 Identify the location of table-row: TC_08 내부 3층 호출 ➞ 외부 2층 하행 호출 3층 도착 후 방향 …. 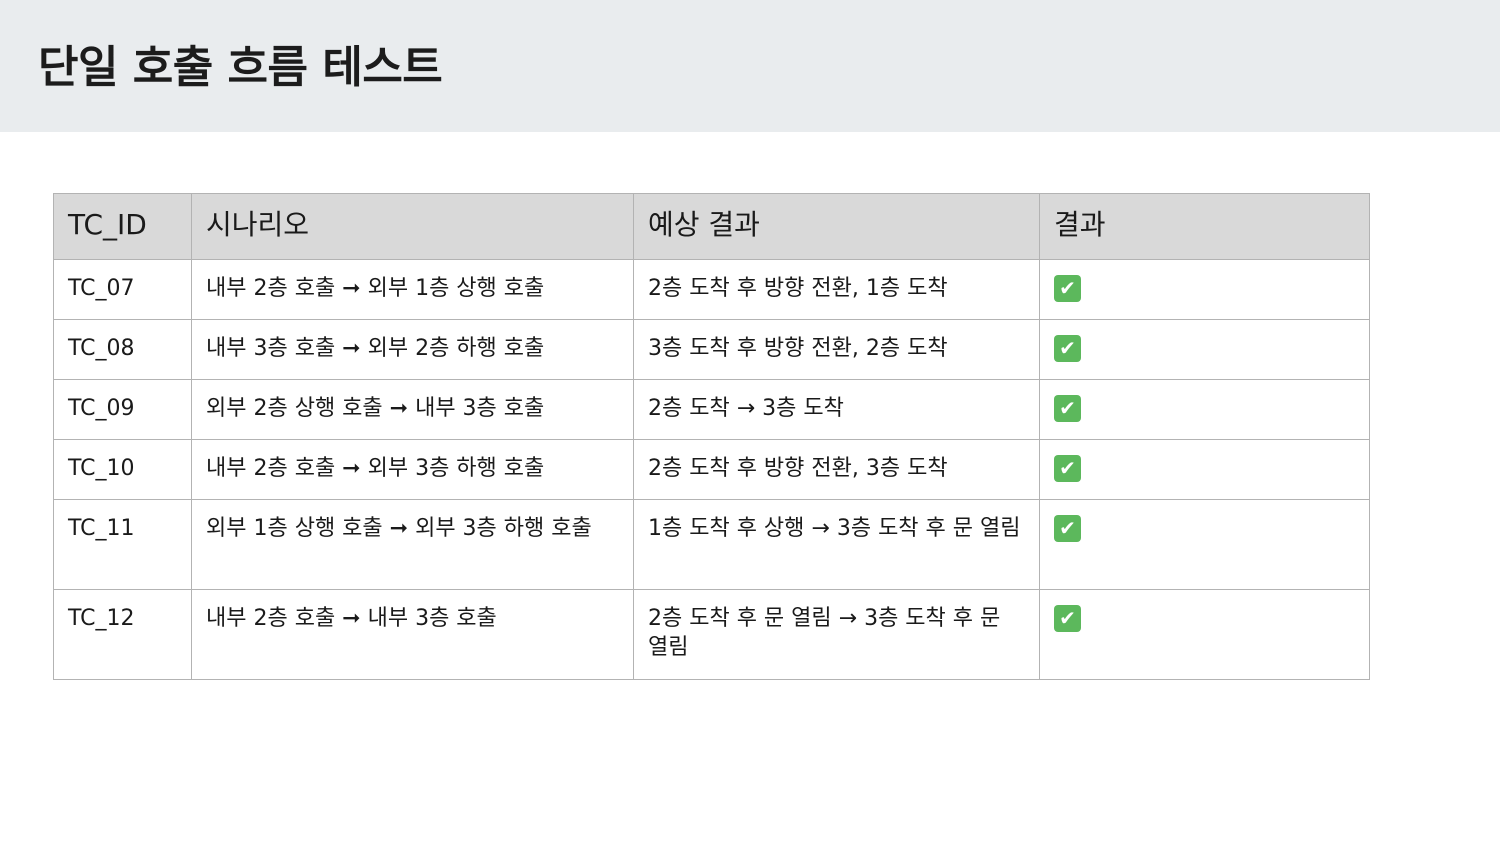
(711, 349).